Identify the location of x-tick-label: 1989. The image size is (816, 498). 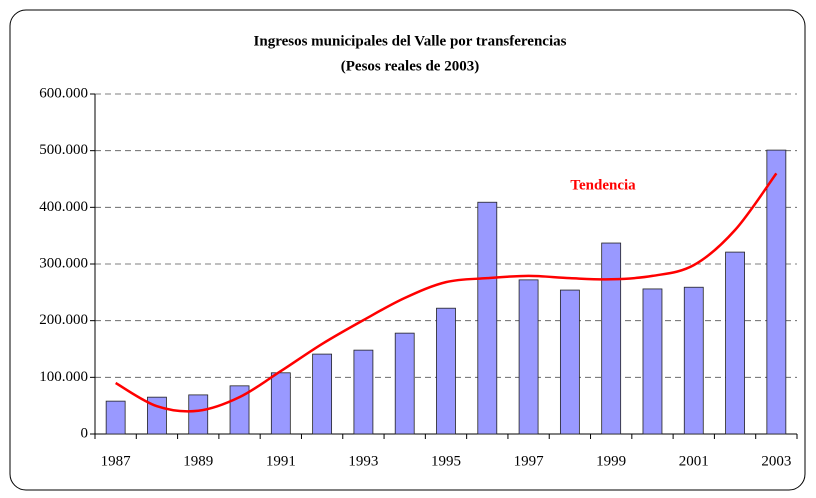
(198, 461).